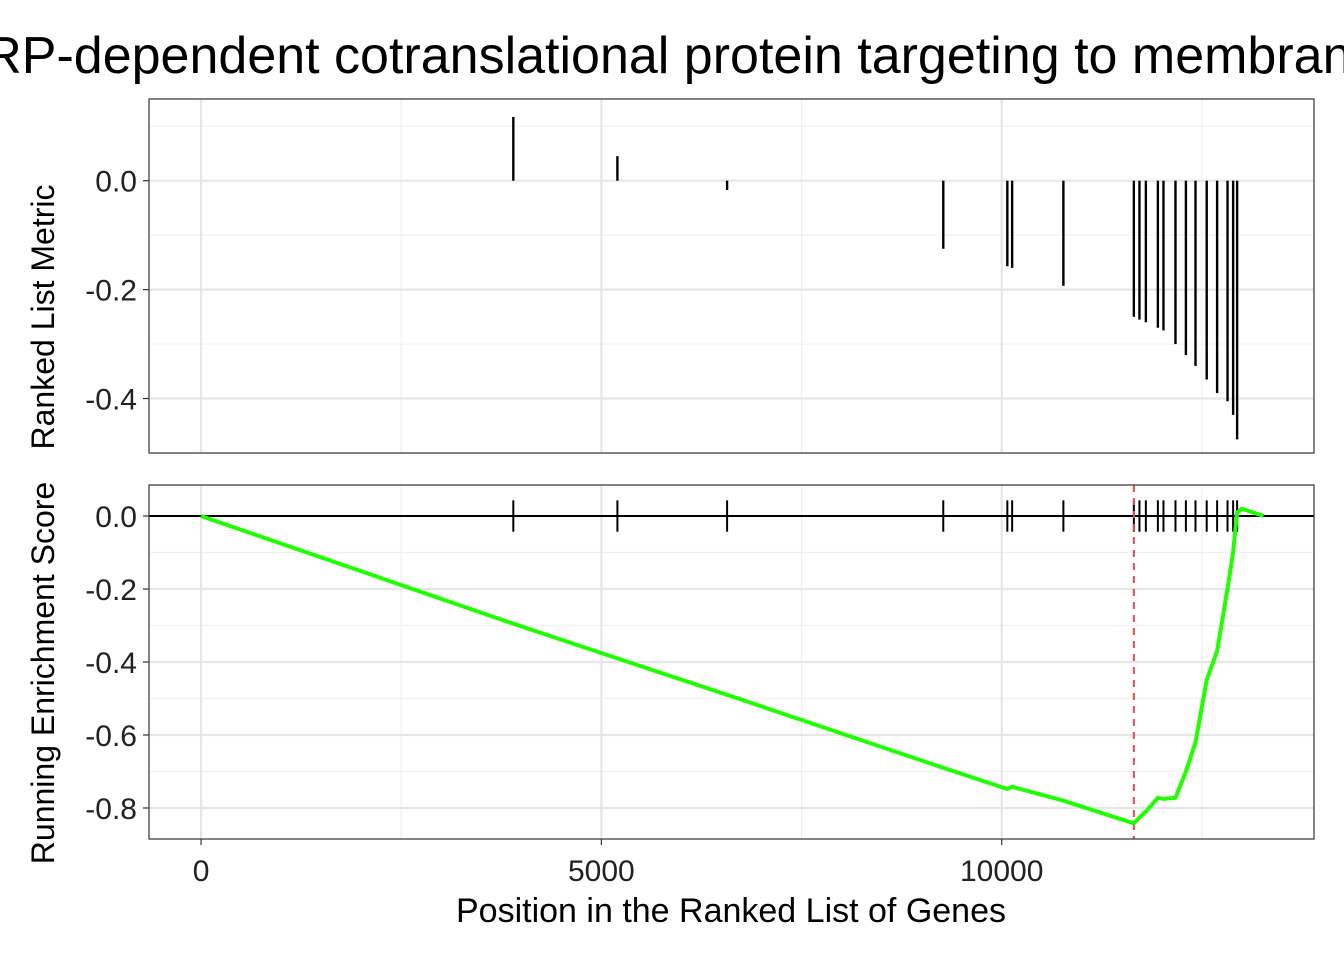  Describe the element at coordinates (875, 516) in the screenshot. I see `gene-hit-ticks` at that location.